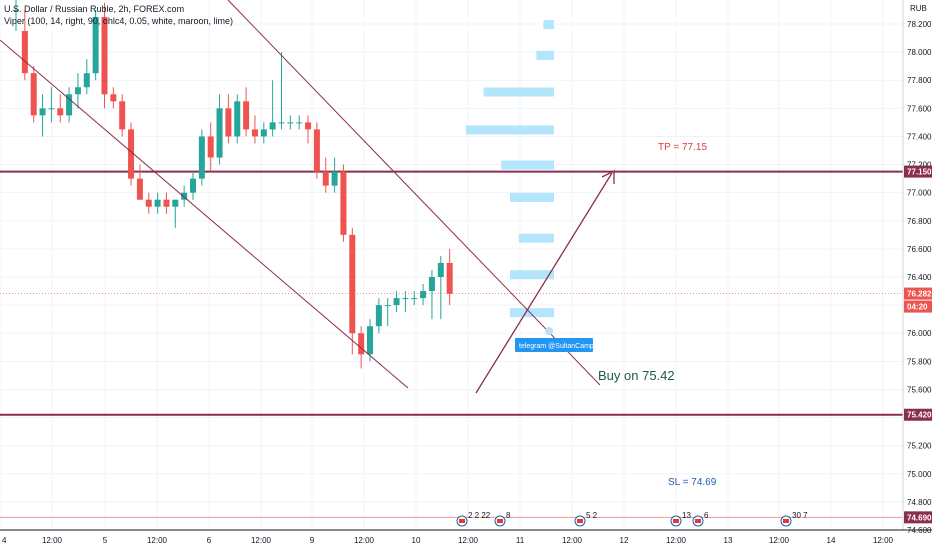 The height and width of the screenshot is (550, 932). I want to click on price-tick-label: 74.800, so click(919, 502).